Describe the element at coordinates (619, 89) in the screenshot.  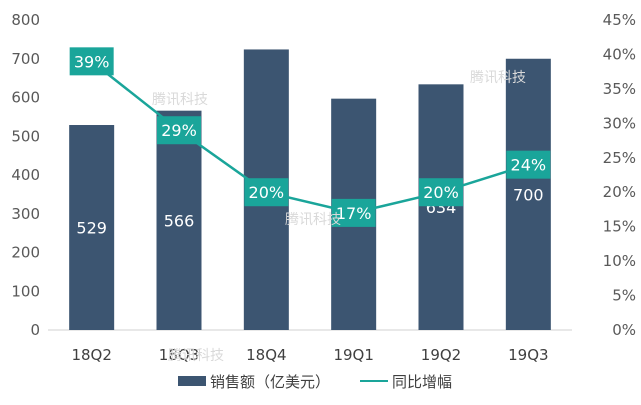
I see `right-y-tick-label: 35%` at that location.